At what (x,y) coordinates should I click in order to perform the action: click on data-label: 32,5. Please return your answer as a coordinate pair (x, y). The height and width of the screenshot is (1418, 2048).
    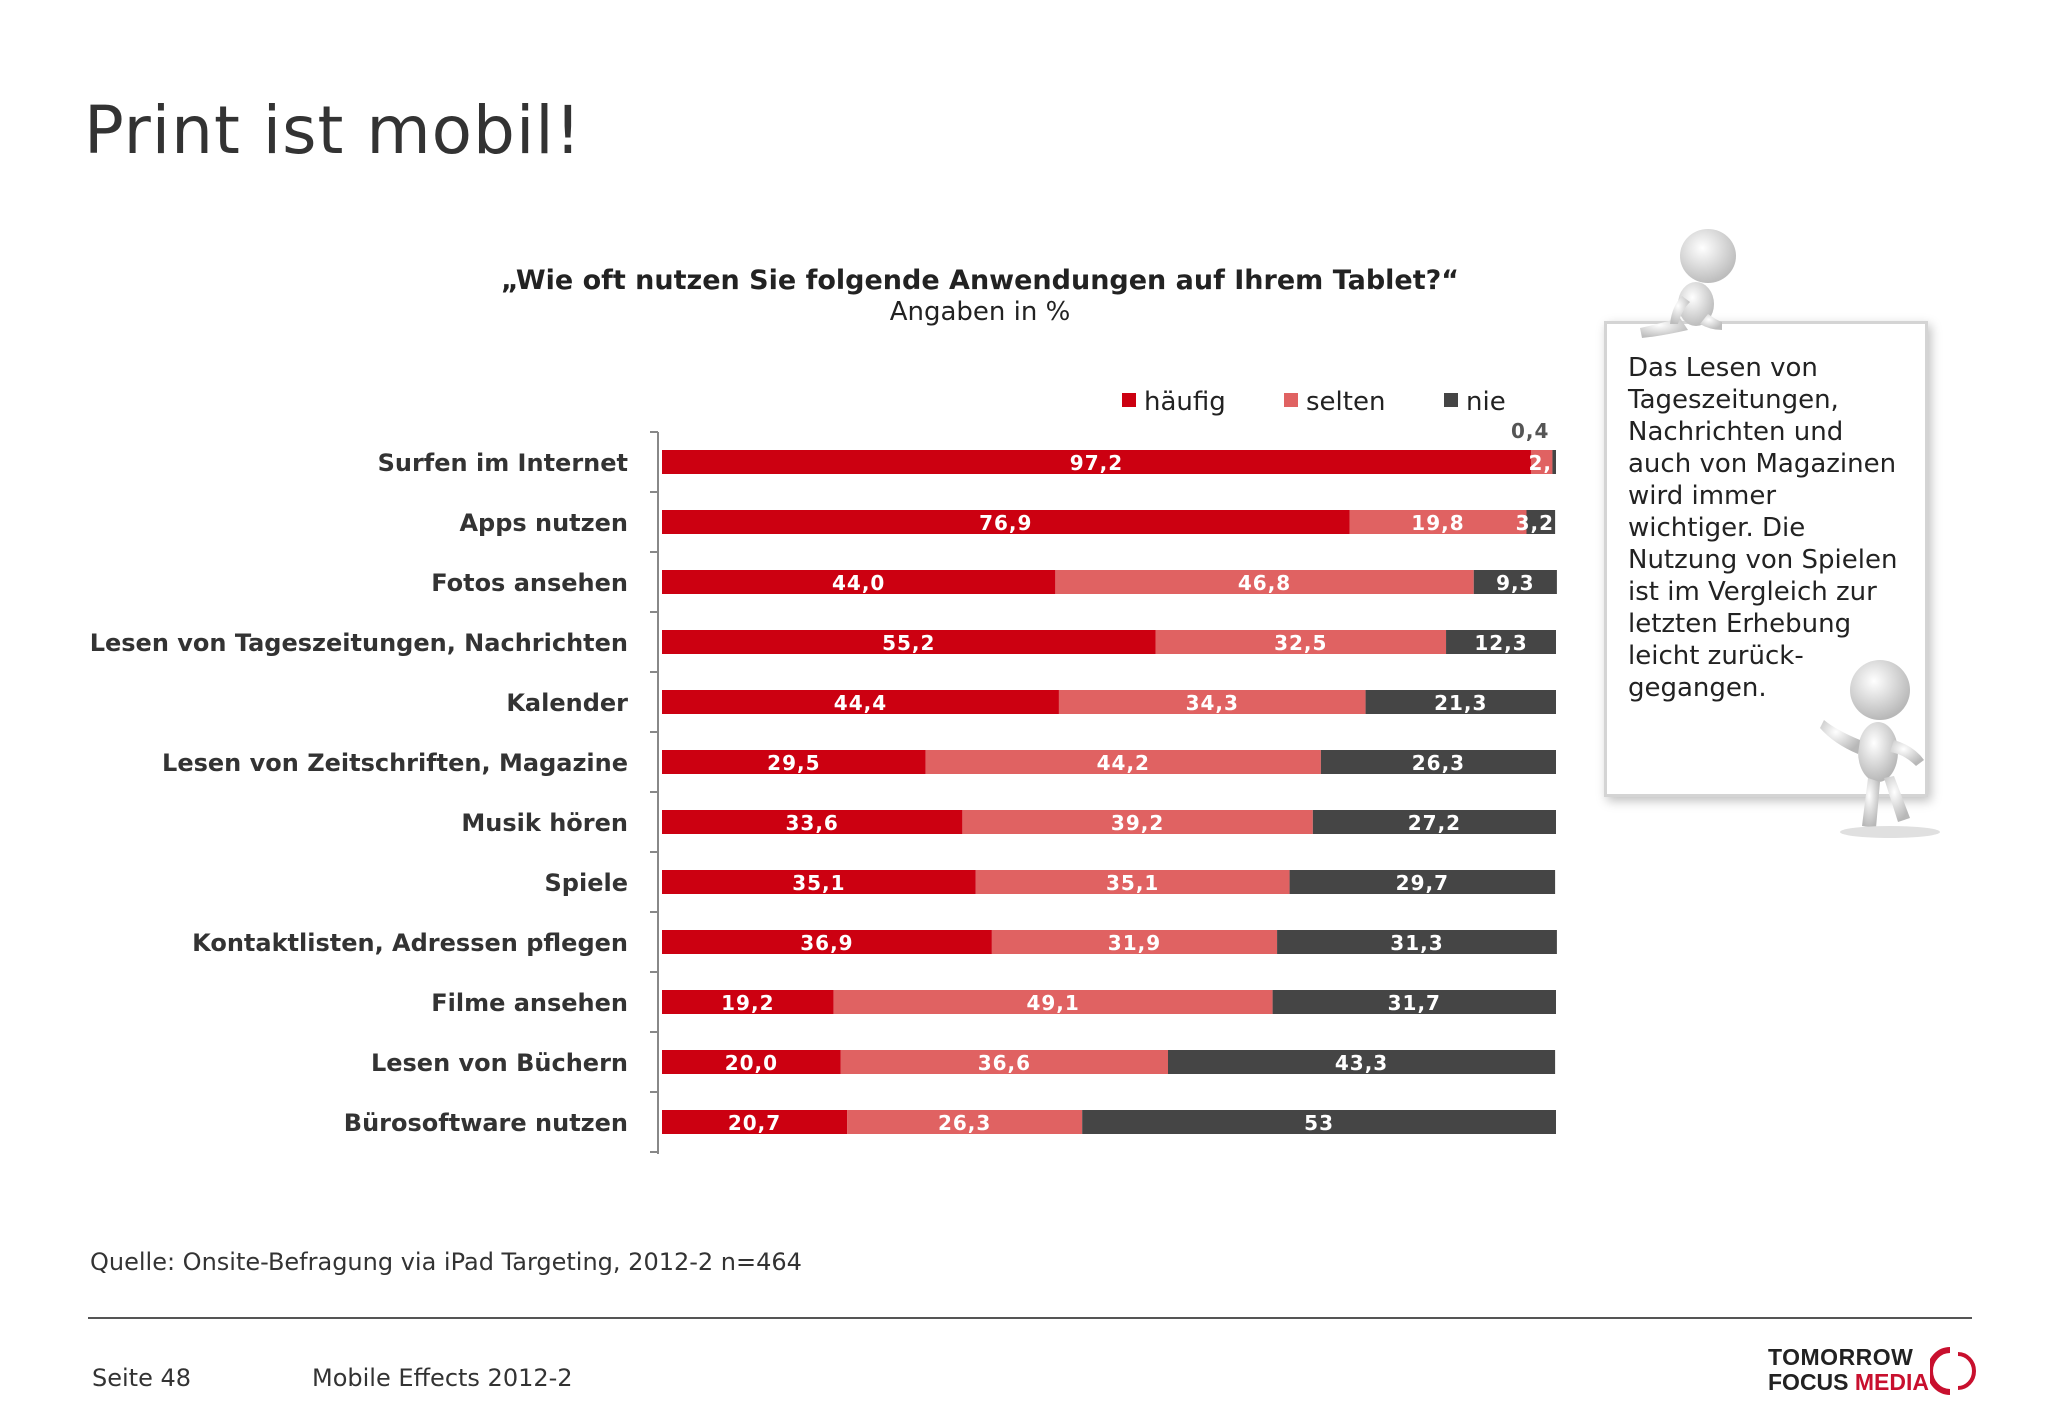
    Looking at the image, I should click on (1300, 643).